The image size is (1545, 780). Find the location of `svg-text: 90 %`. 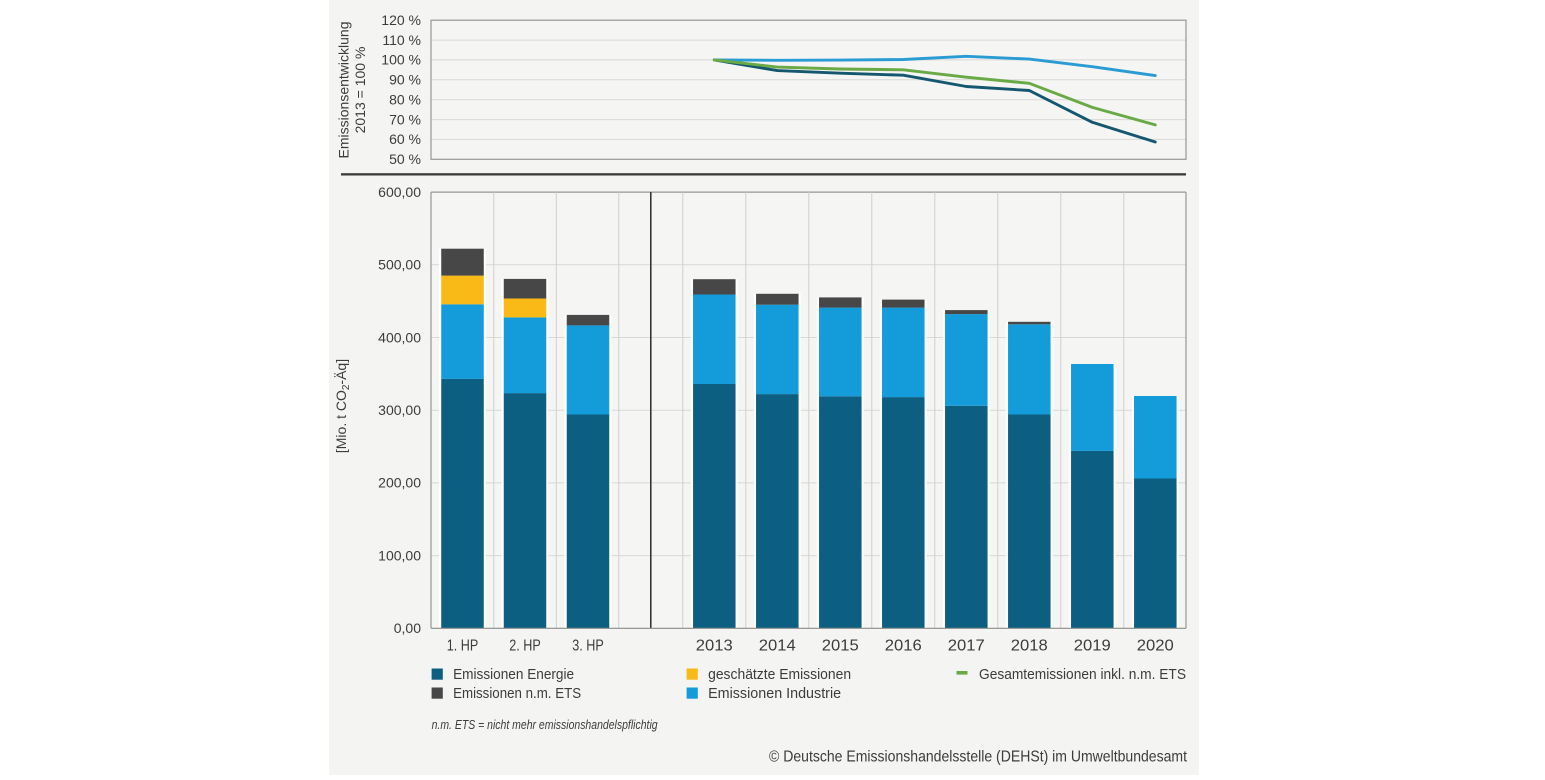

svg-text: 90 % is located at coordinates (405, 80).